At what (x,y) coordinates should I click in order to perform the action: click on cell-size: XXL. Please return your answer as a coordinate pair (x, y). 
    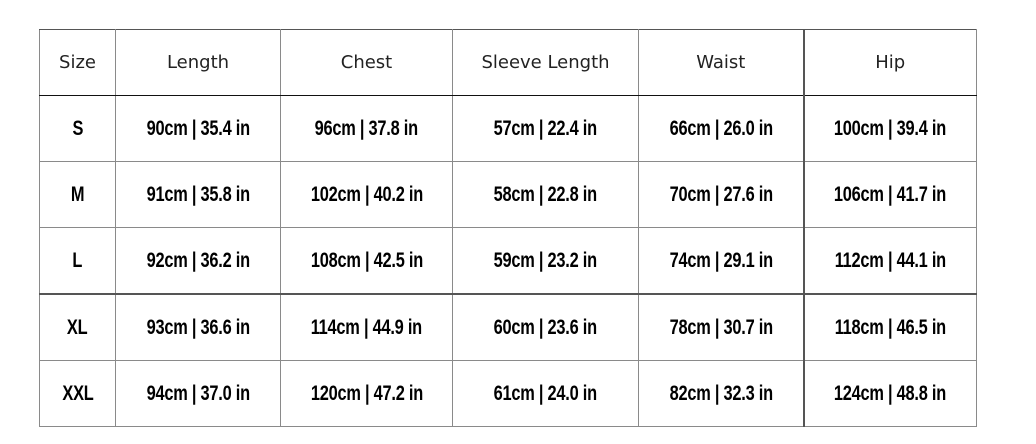
    Looking at the image, I should click on (77, 393).